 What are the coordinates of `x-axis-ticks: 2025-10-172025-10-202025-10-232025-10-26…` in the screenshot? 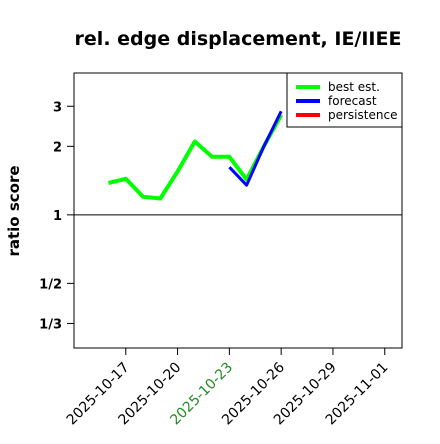 It's located at (228, 388).